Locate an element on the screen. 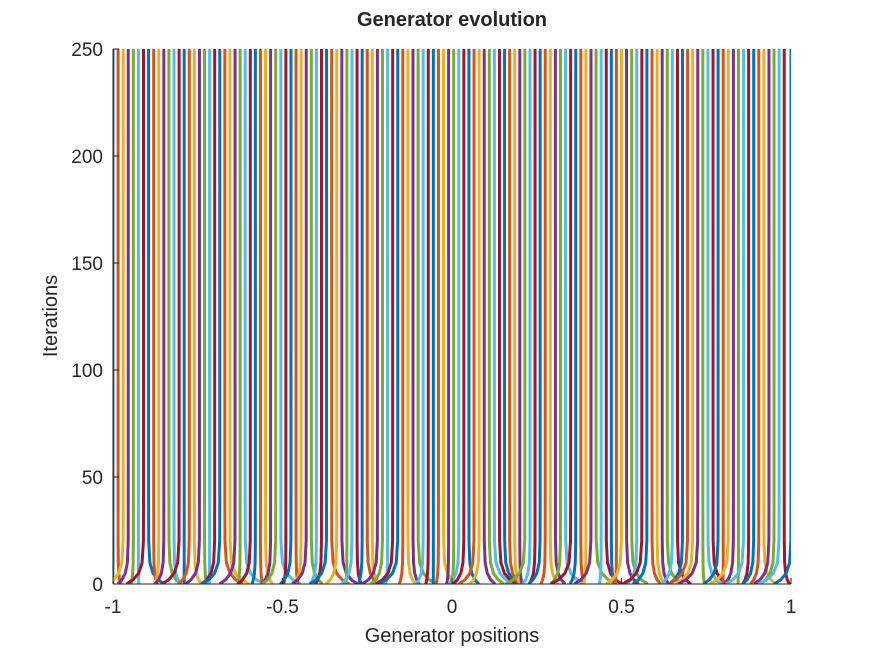  y-tick-label: 100 is located at coordinates (87, 371).